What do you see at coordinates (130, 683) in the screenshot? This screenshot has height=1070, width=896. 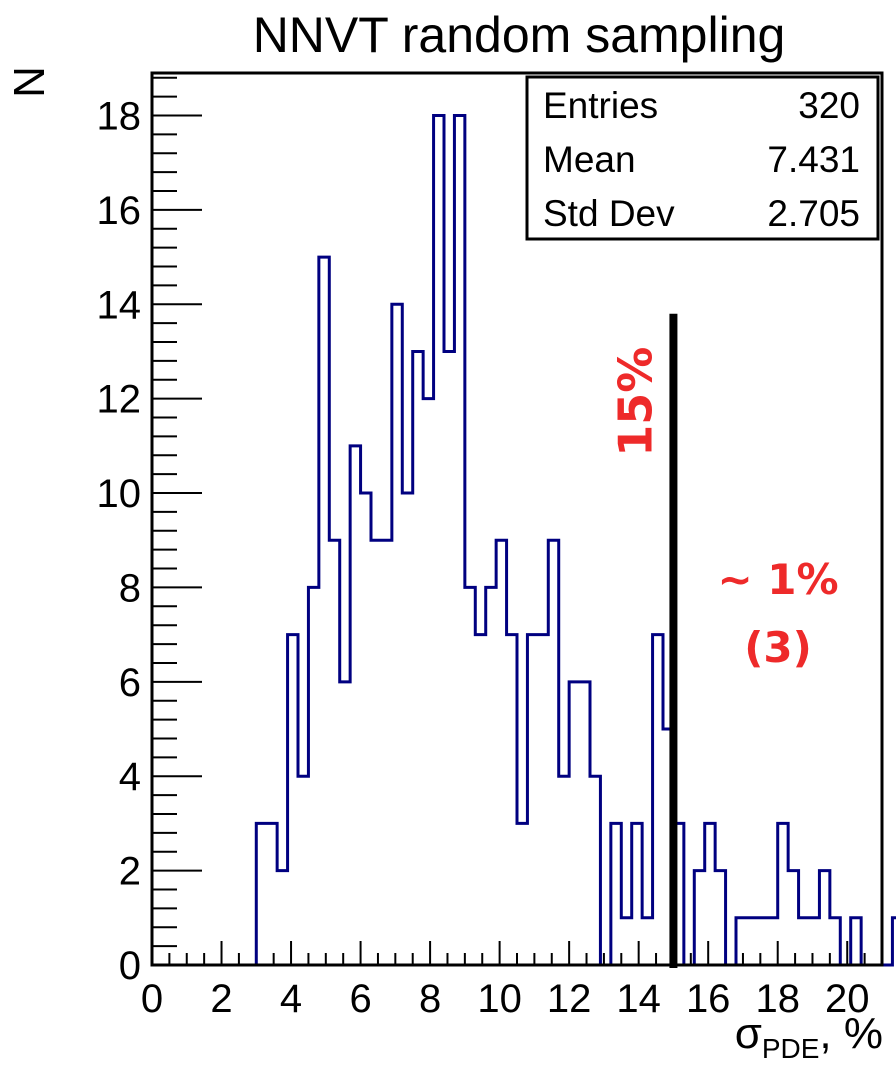 I see `y-tick-label: 6` at bounding box center [130, 683].